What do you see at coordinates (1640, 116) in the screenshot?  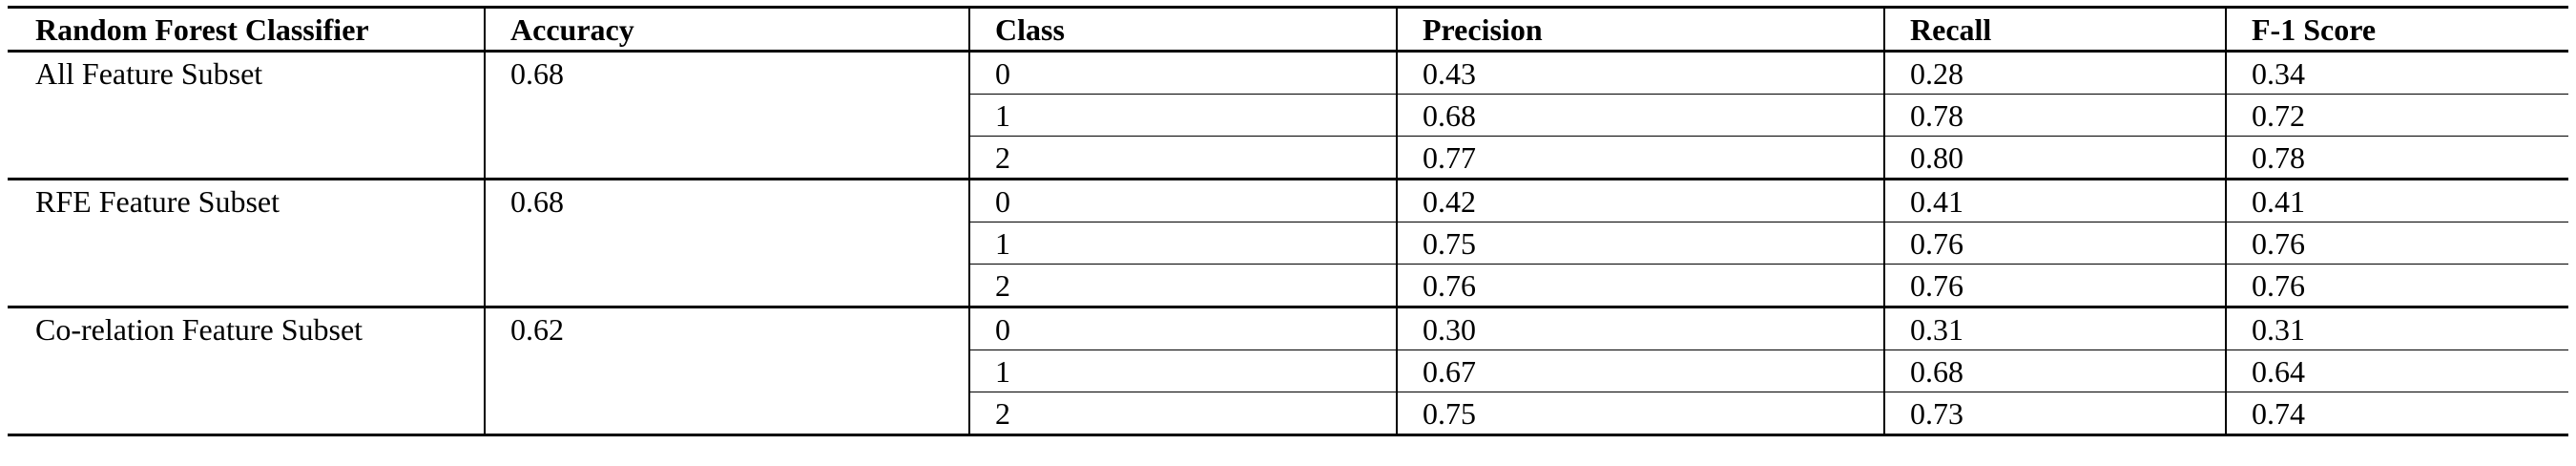 I see `precision: 0.68` at bounding box center [1640, 116].